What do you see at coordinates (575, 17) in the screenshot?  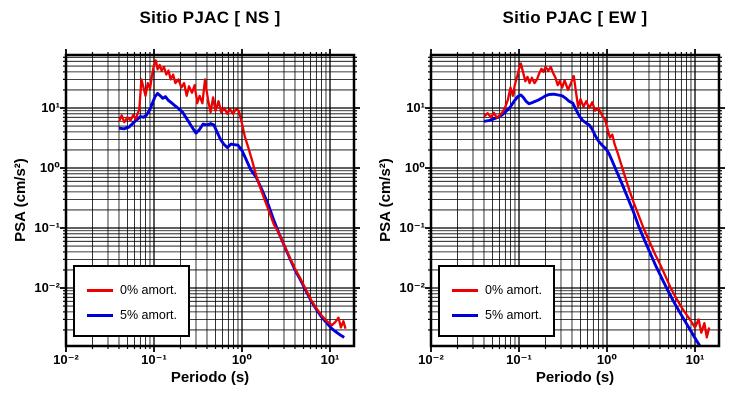 I see `chart-title-ew: Sitio PJAC [ EW ]` at bounding box center [575, 17].